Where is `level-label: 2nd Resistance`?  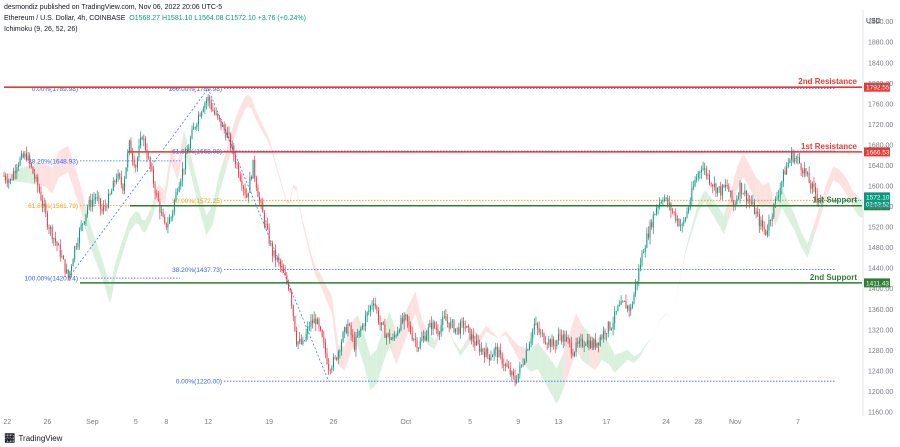 level-label: 2nd Resistance is located at coordinates (827, 81).